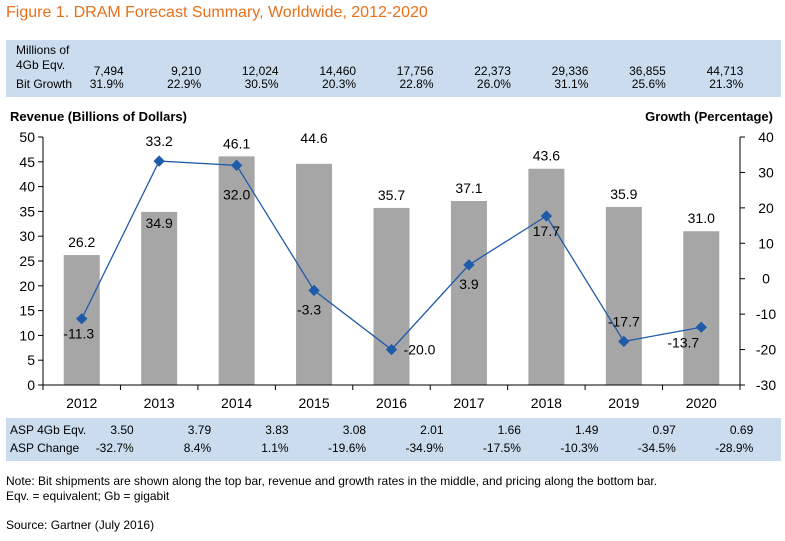 The width and height of the screenshot is (785, 541). What do you see at coordinates (197, 448) in the screenshot?
I see `asp-change-value: 8.4%` at bounding box center [197, 448].